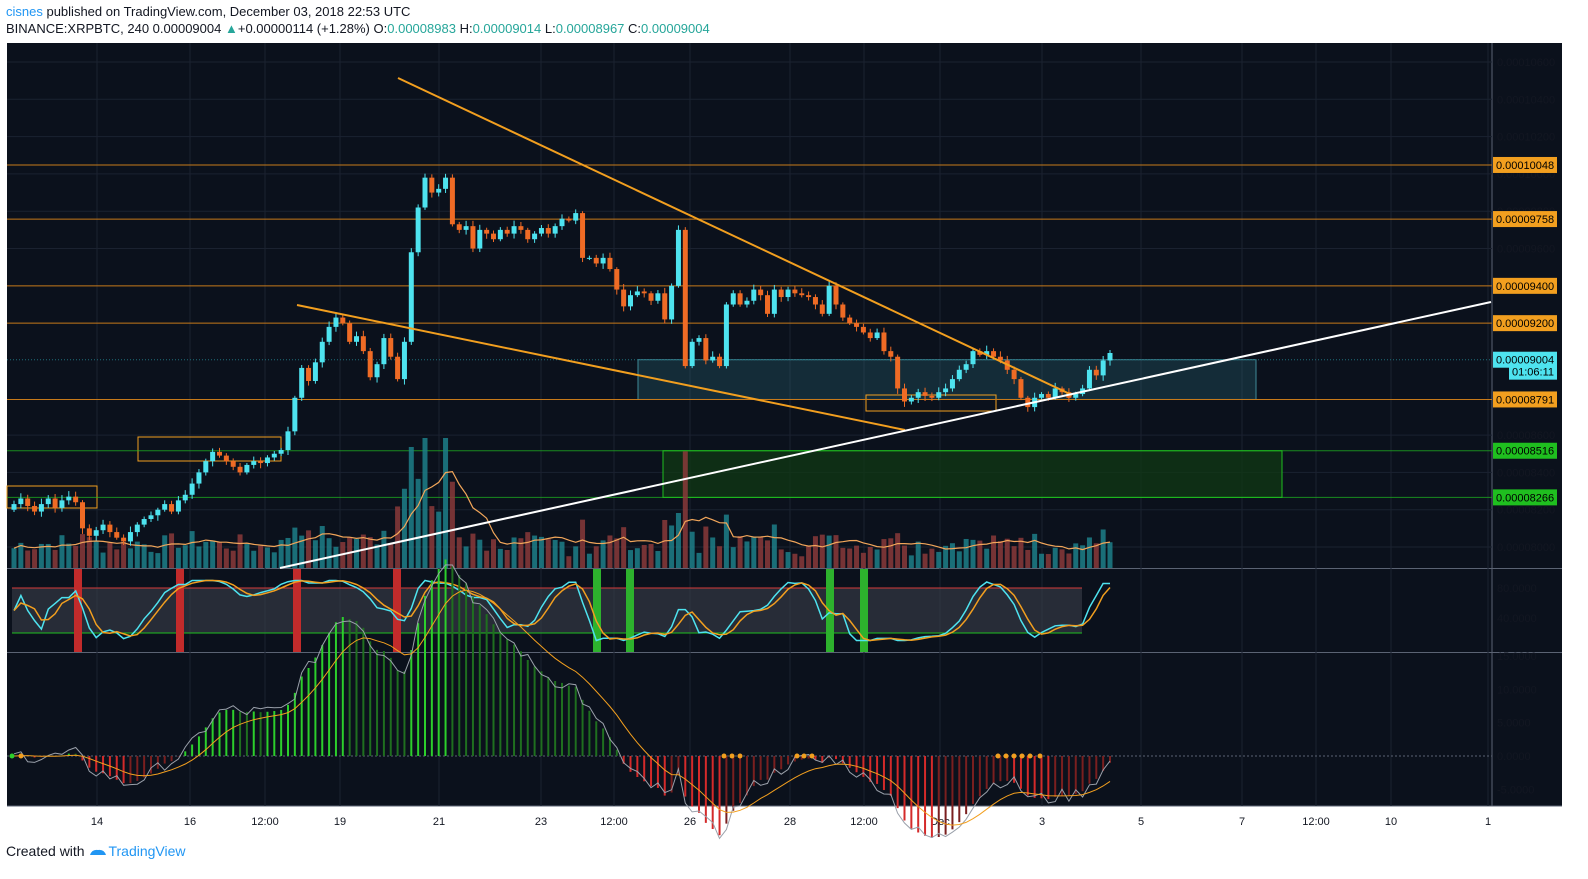  Describe the element at coordinates (1488, 822) in the screenshot. I see `time-tick-label: 1` at that location.